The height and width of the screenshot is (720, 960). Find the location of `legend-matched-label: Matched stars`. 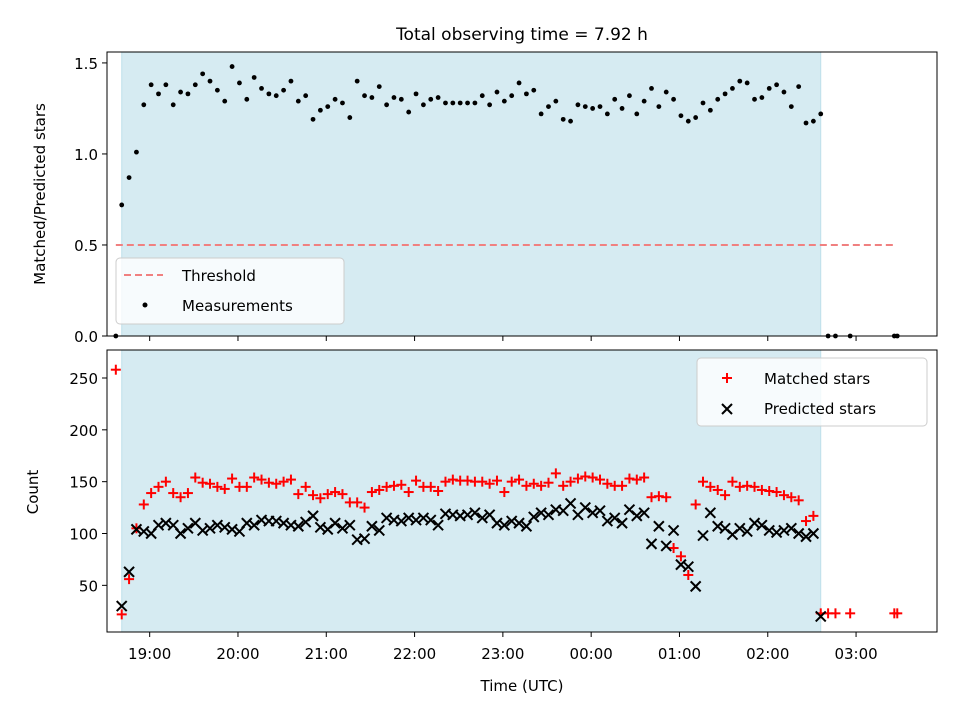

legend-matched-label: Matched stars is located at coordinates (817, 379).